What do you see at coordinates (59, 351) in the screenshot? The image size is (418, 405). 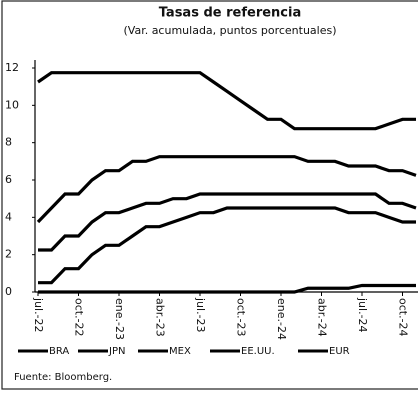 I see `legend-label: BRA` at bounding box center [59, 351].